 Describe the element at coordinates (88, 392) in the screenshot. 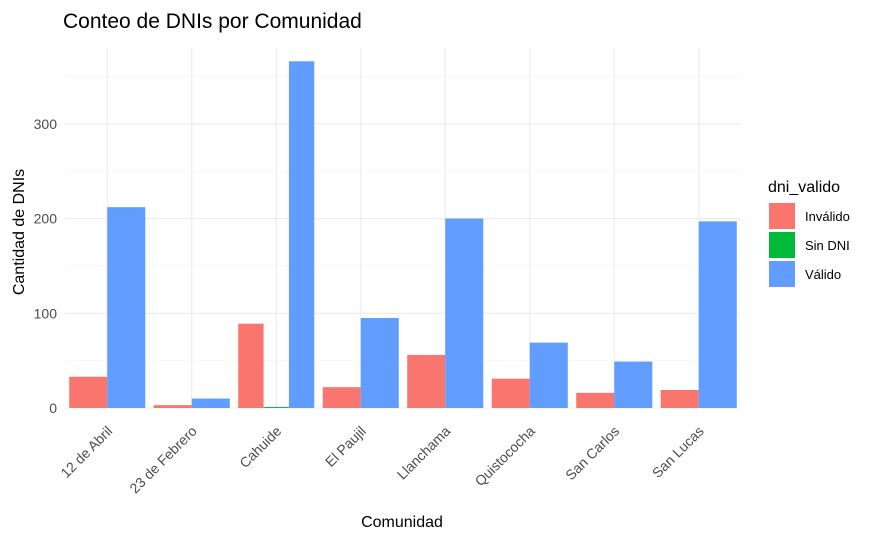

I see `bar-12-de-abril-inválido` at that location.